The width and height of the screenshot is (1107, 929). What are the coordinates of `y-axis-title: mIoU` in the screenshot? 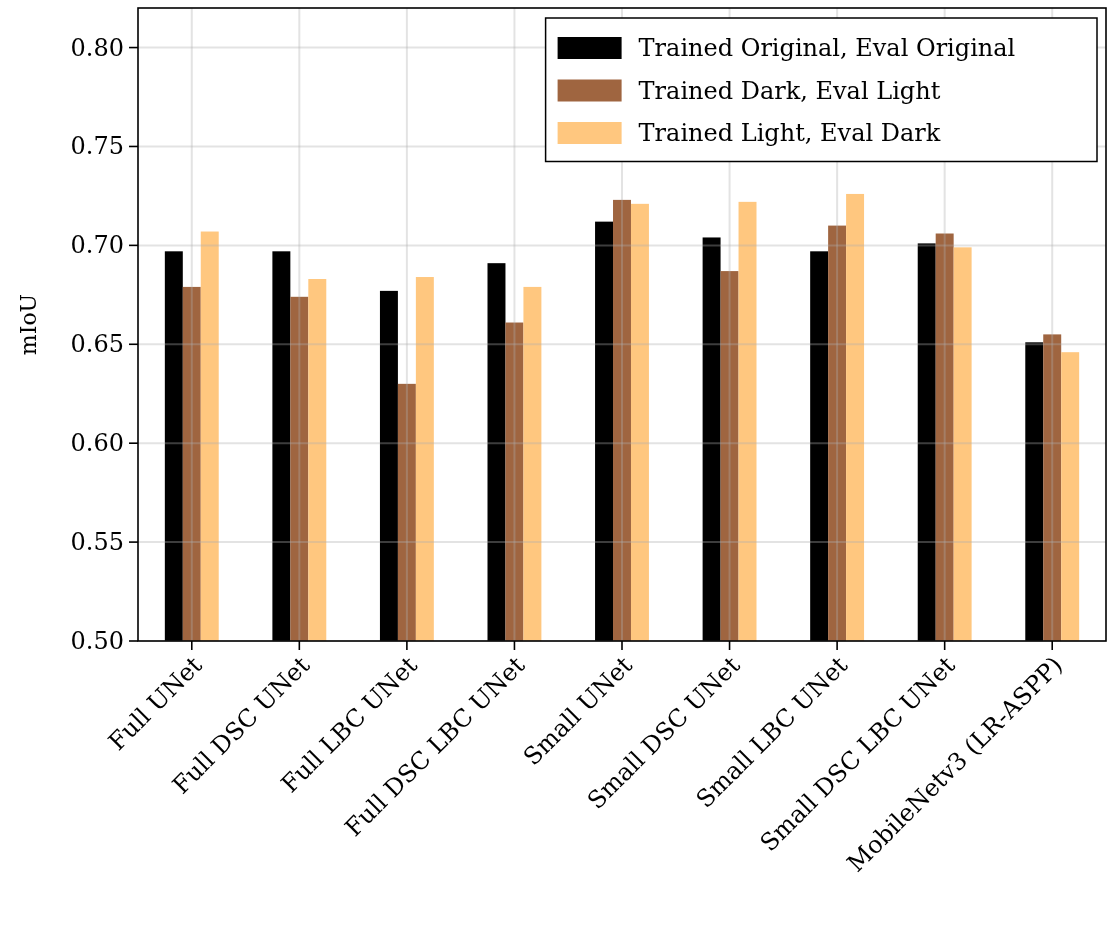 It's located at (28, 324).